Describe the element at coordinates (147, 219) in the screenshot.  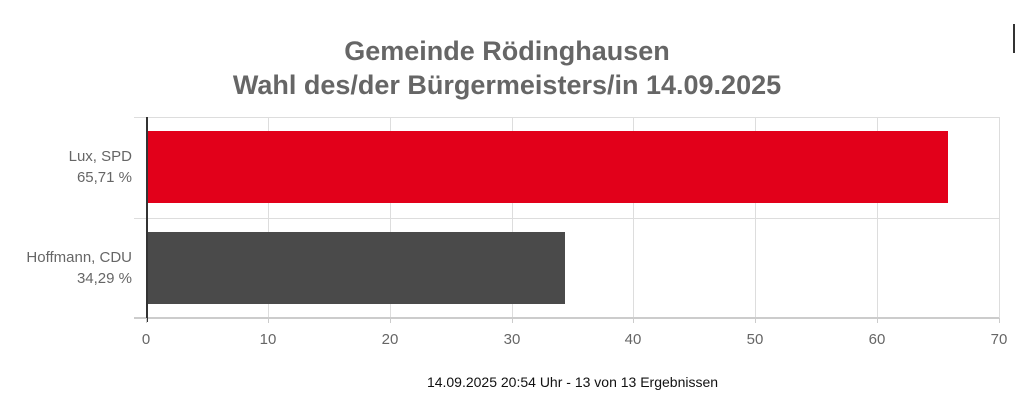
I see `y-axis-line` at that location.